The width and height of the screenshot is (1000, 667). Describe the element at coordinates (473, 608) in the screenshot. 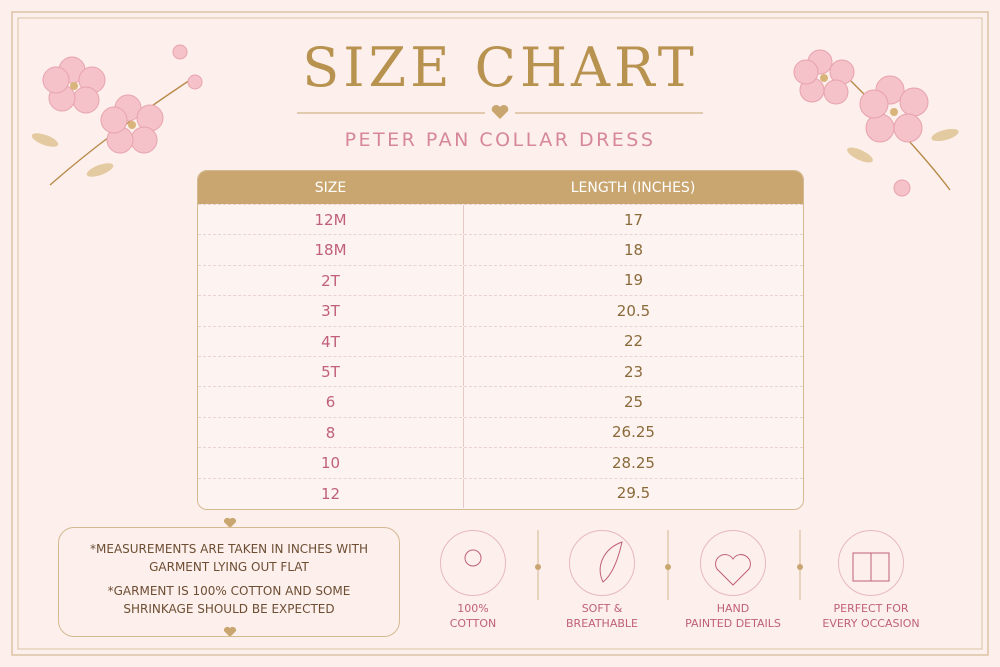

I see `feature-line: 100%` at that location.